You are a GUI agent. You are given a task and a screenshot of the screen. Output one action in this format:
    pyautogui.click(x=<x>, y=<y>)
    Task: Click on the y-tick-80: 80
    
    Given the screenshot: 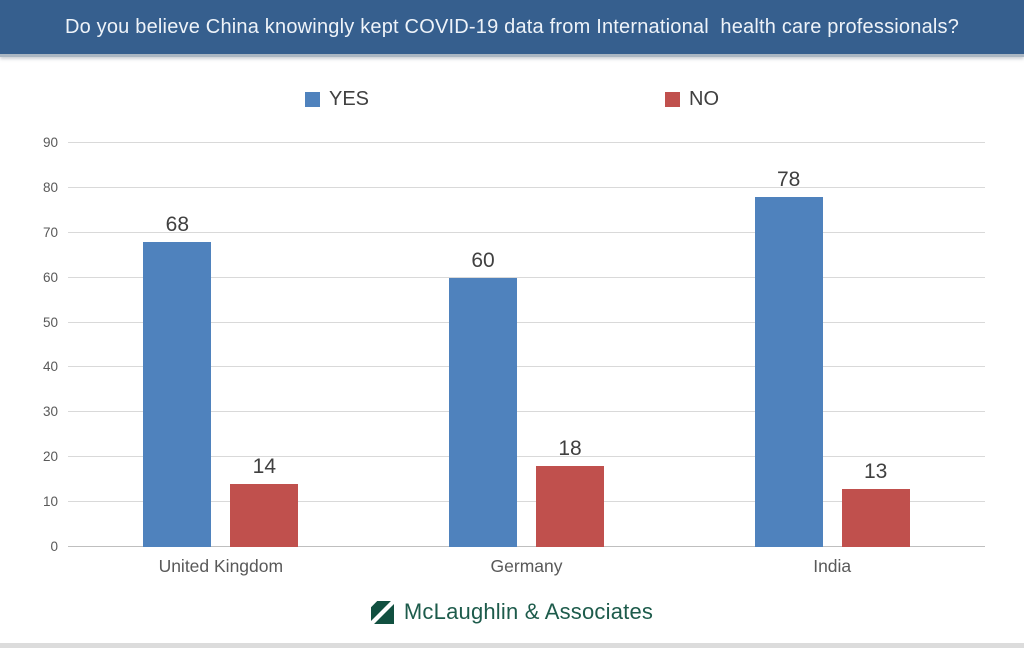 What is the action you would take?
    pyautogui.click(x=50, y=187)
    